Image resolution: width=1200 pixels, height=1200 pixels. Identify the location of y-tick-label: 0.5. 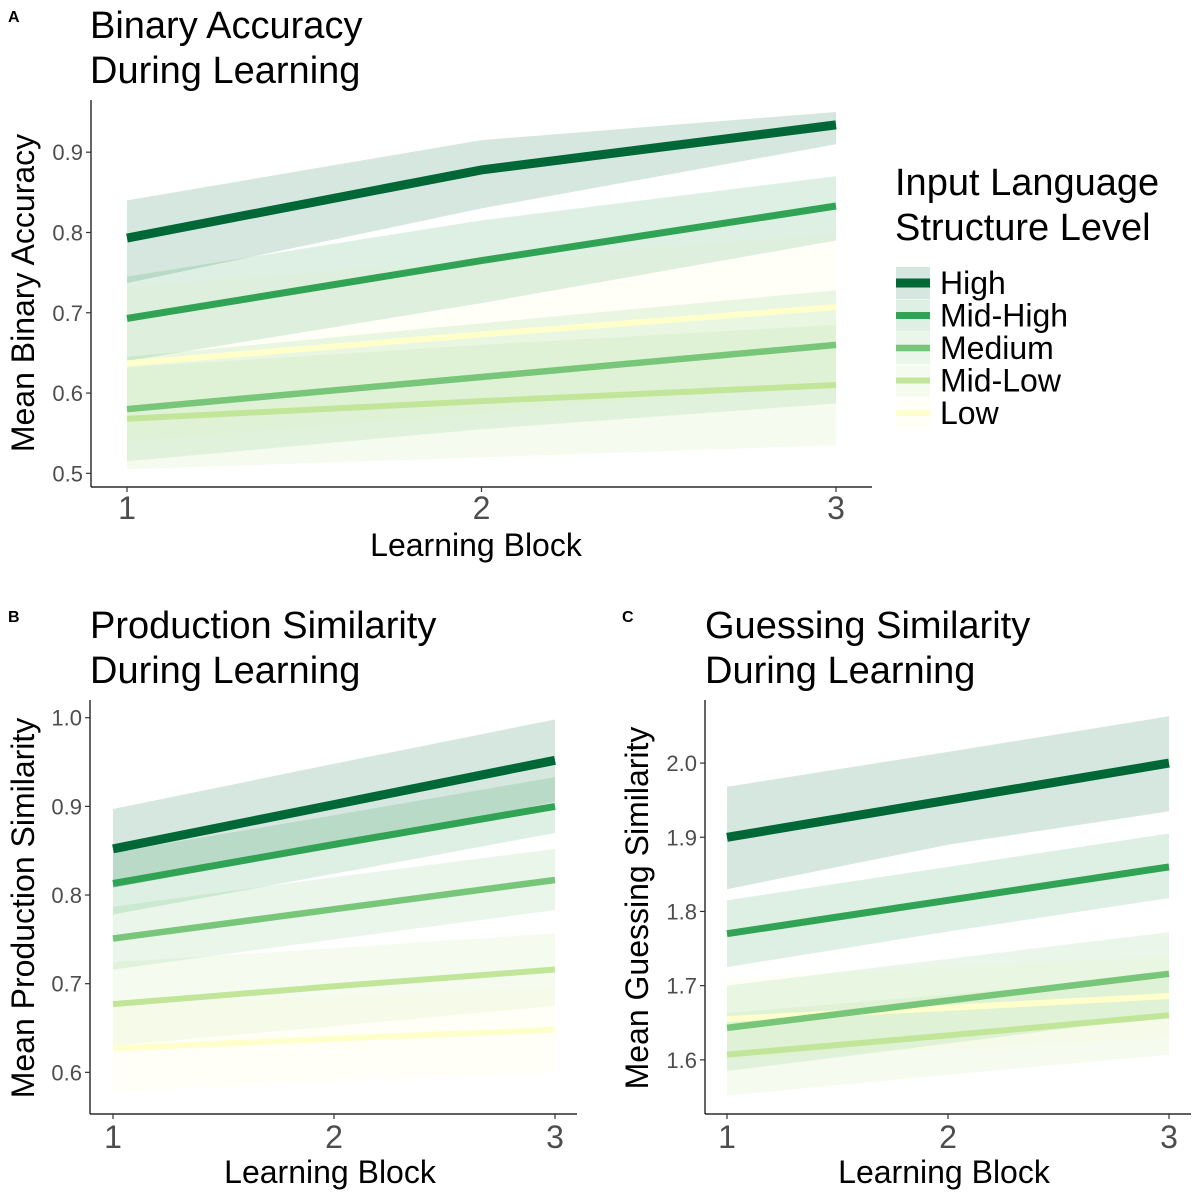
(67, 473).